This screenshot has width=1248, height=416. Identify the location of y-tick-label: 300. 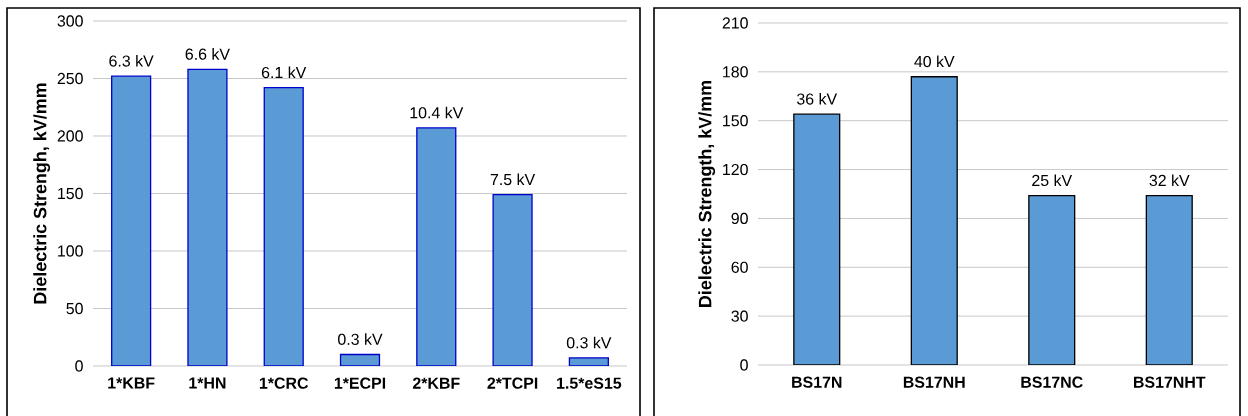
(70, 21).